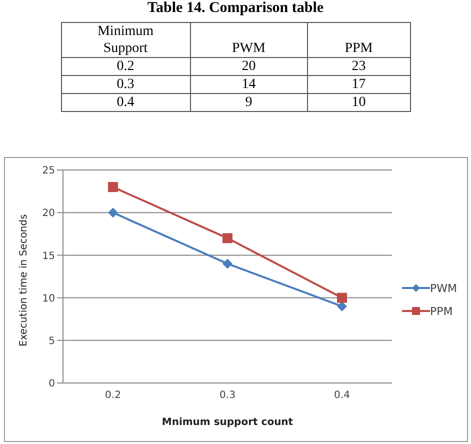 The height and width of the screenshot is (444, 471). I want to click on data-label: 14, so click(249, 85).